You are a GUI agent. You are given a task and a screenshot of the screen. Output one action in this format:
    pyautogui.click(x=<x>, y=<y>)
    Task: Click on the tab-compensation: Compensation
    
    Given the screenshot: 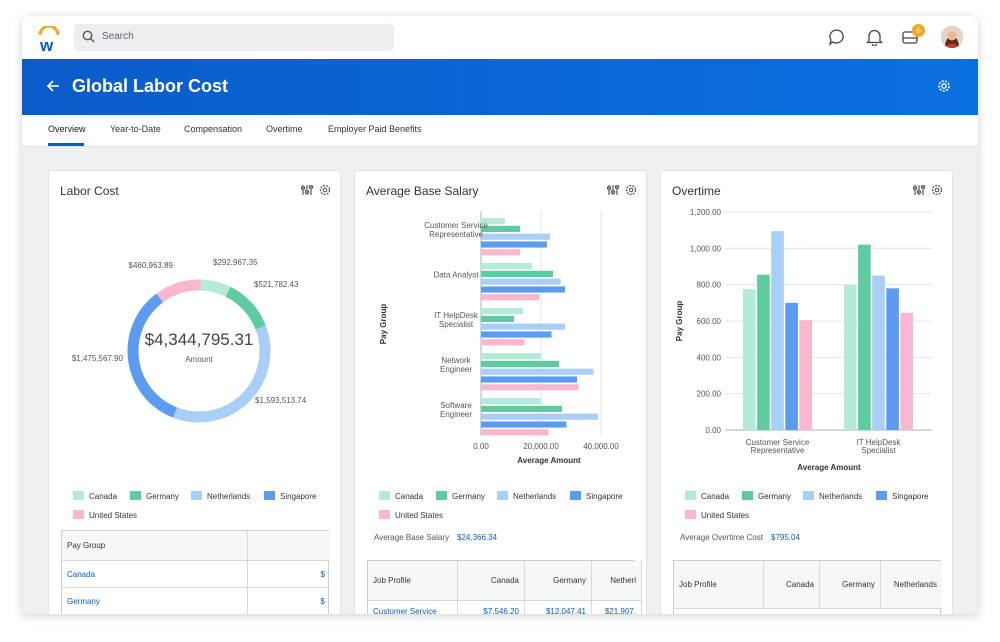 What is the action you would take?
    pyautogui.click(x=213, y=129)
    